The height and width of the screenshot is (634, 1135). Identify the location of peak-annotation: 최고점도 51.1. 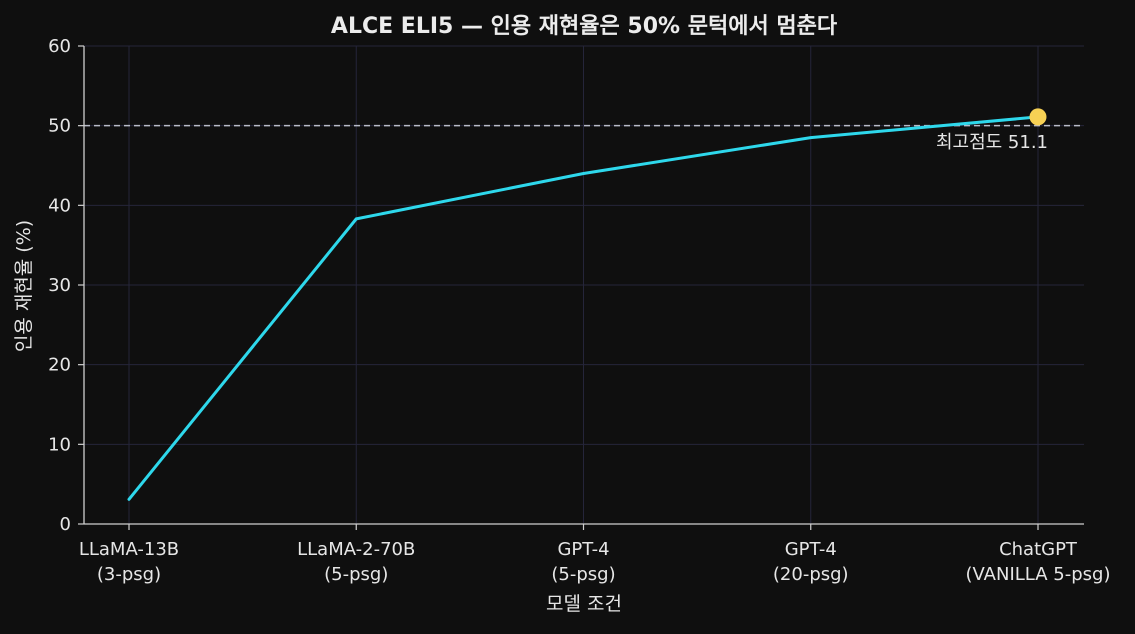
(992, 142).